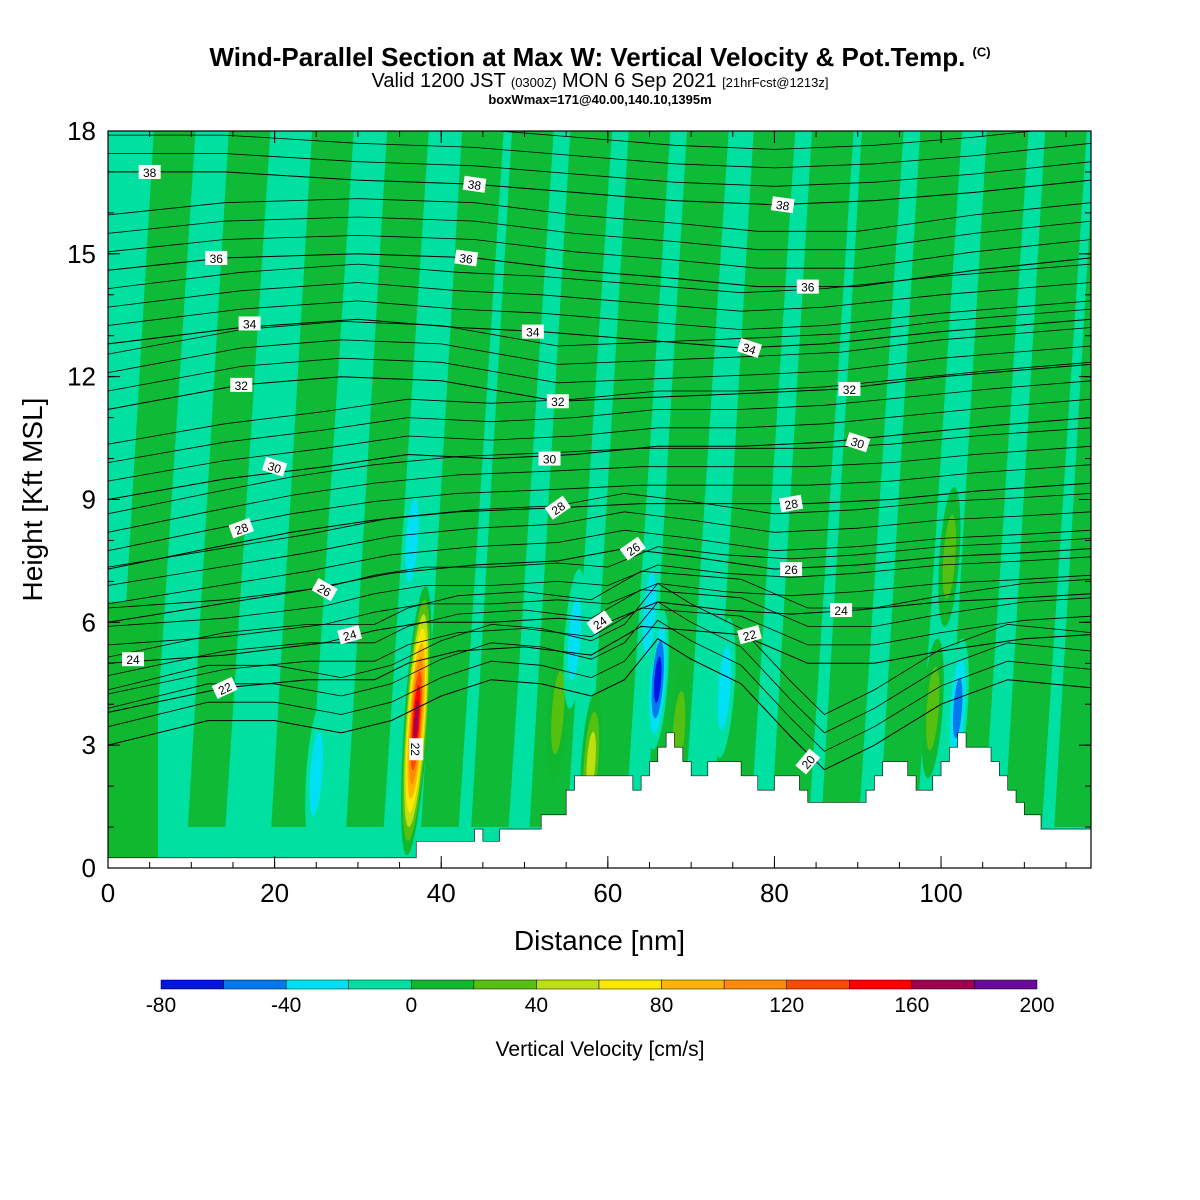  What do you see at coordinates (81, 131) in the screenshot?
I see `y-tick-label: 18` at bounding box center [81, 131].